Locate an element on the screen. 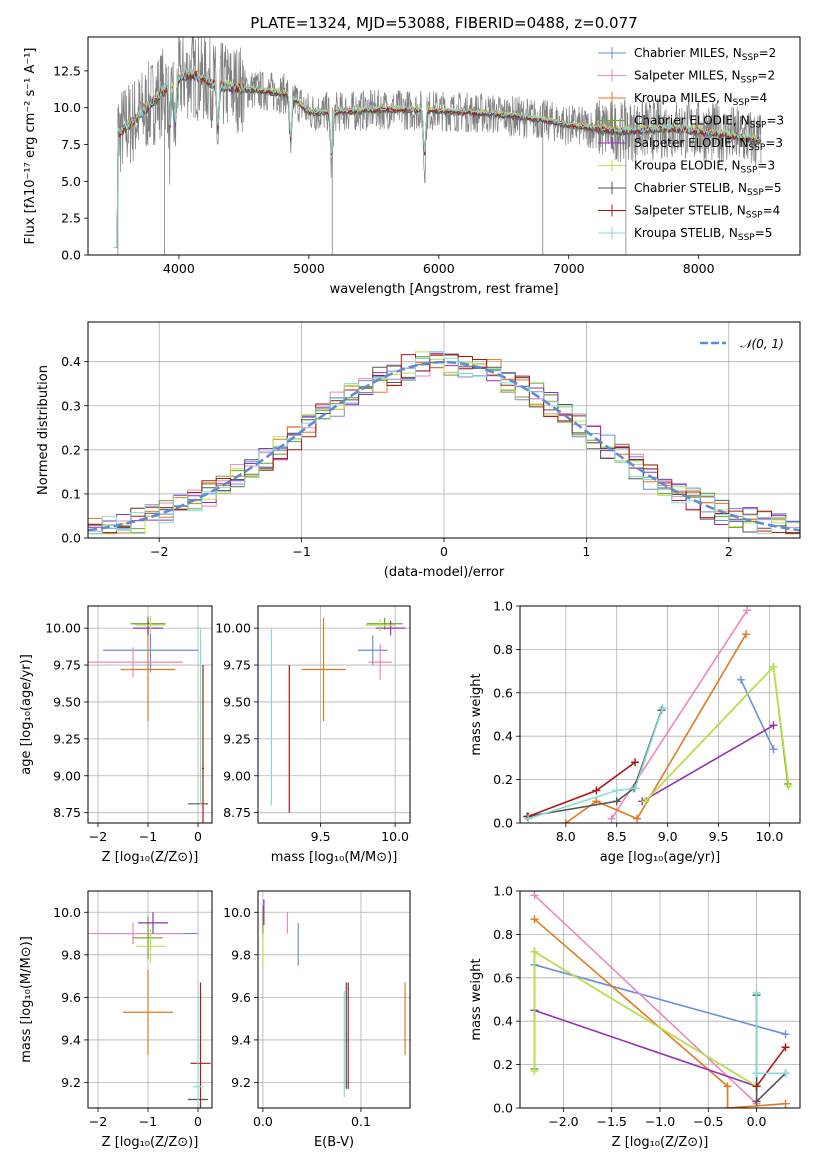  x-tick-label: 10.0 is located at coordinates (395, 836).